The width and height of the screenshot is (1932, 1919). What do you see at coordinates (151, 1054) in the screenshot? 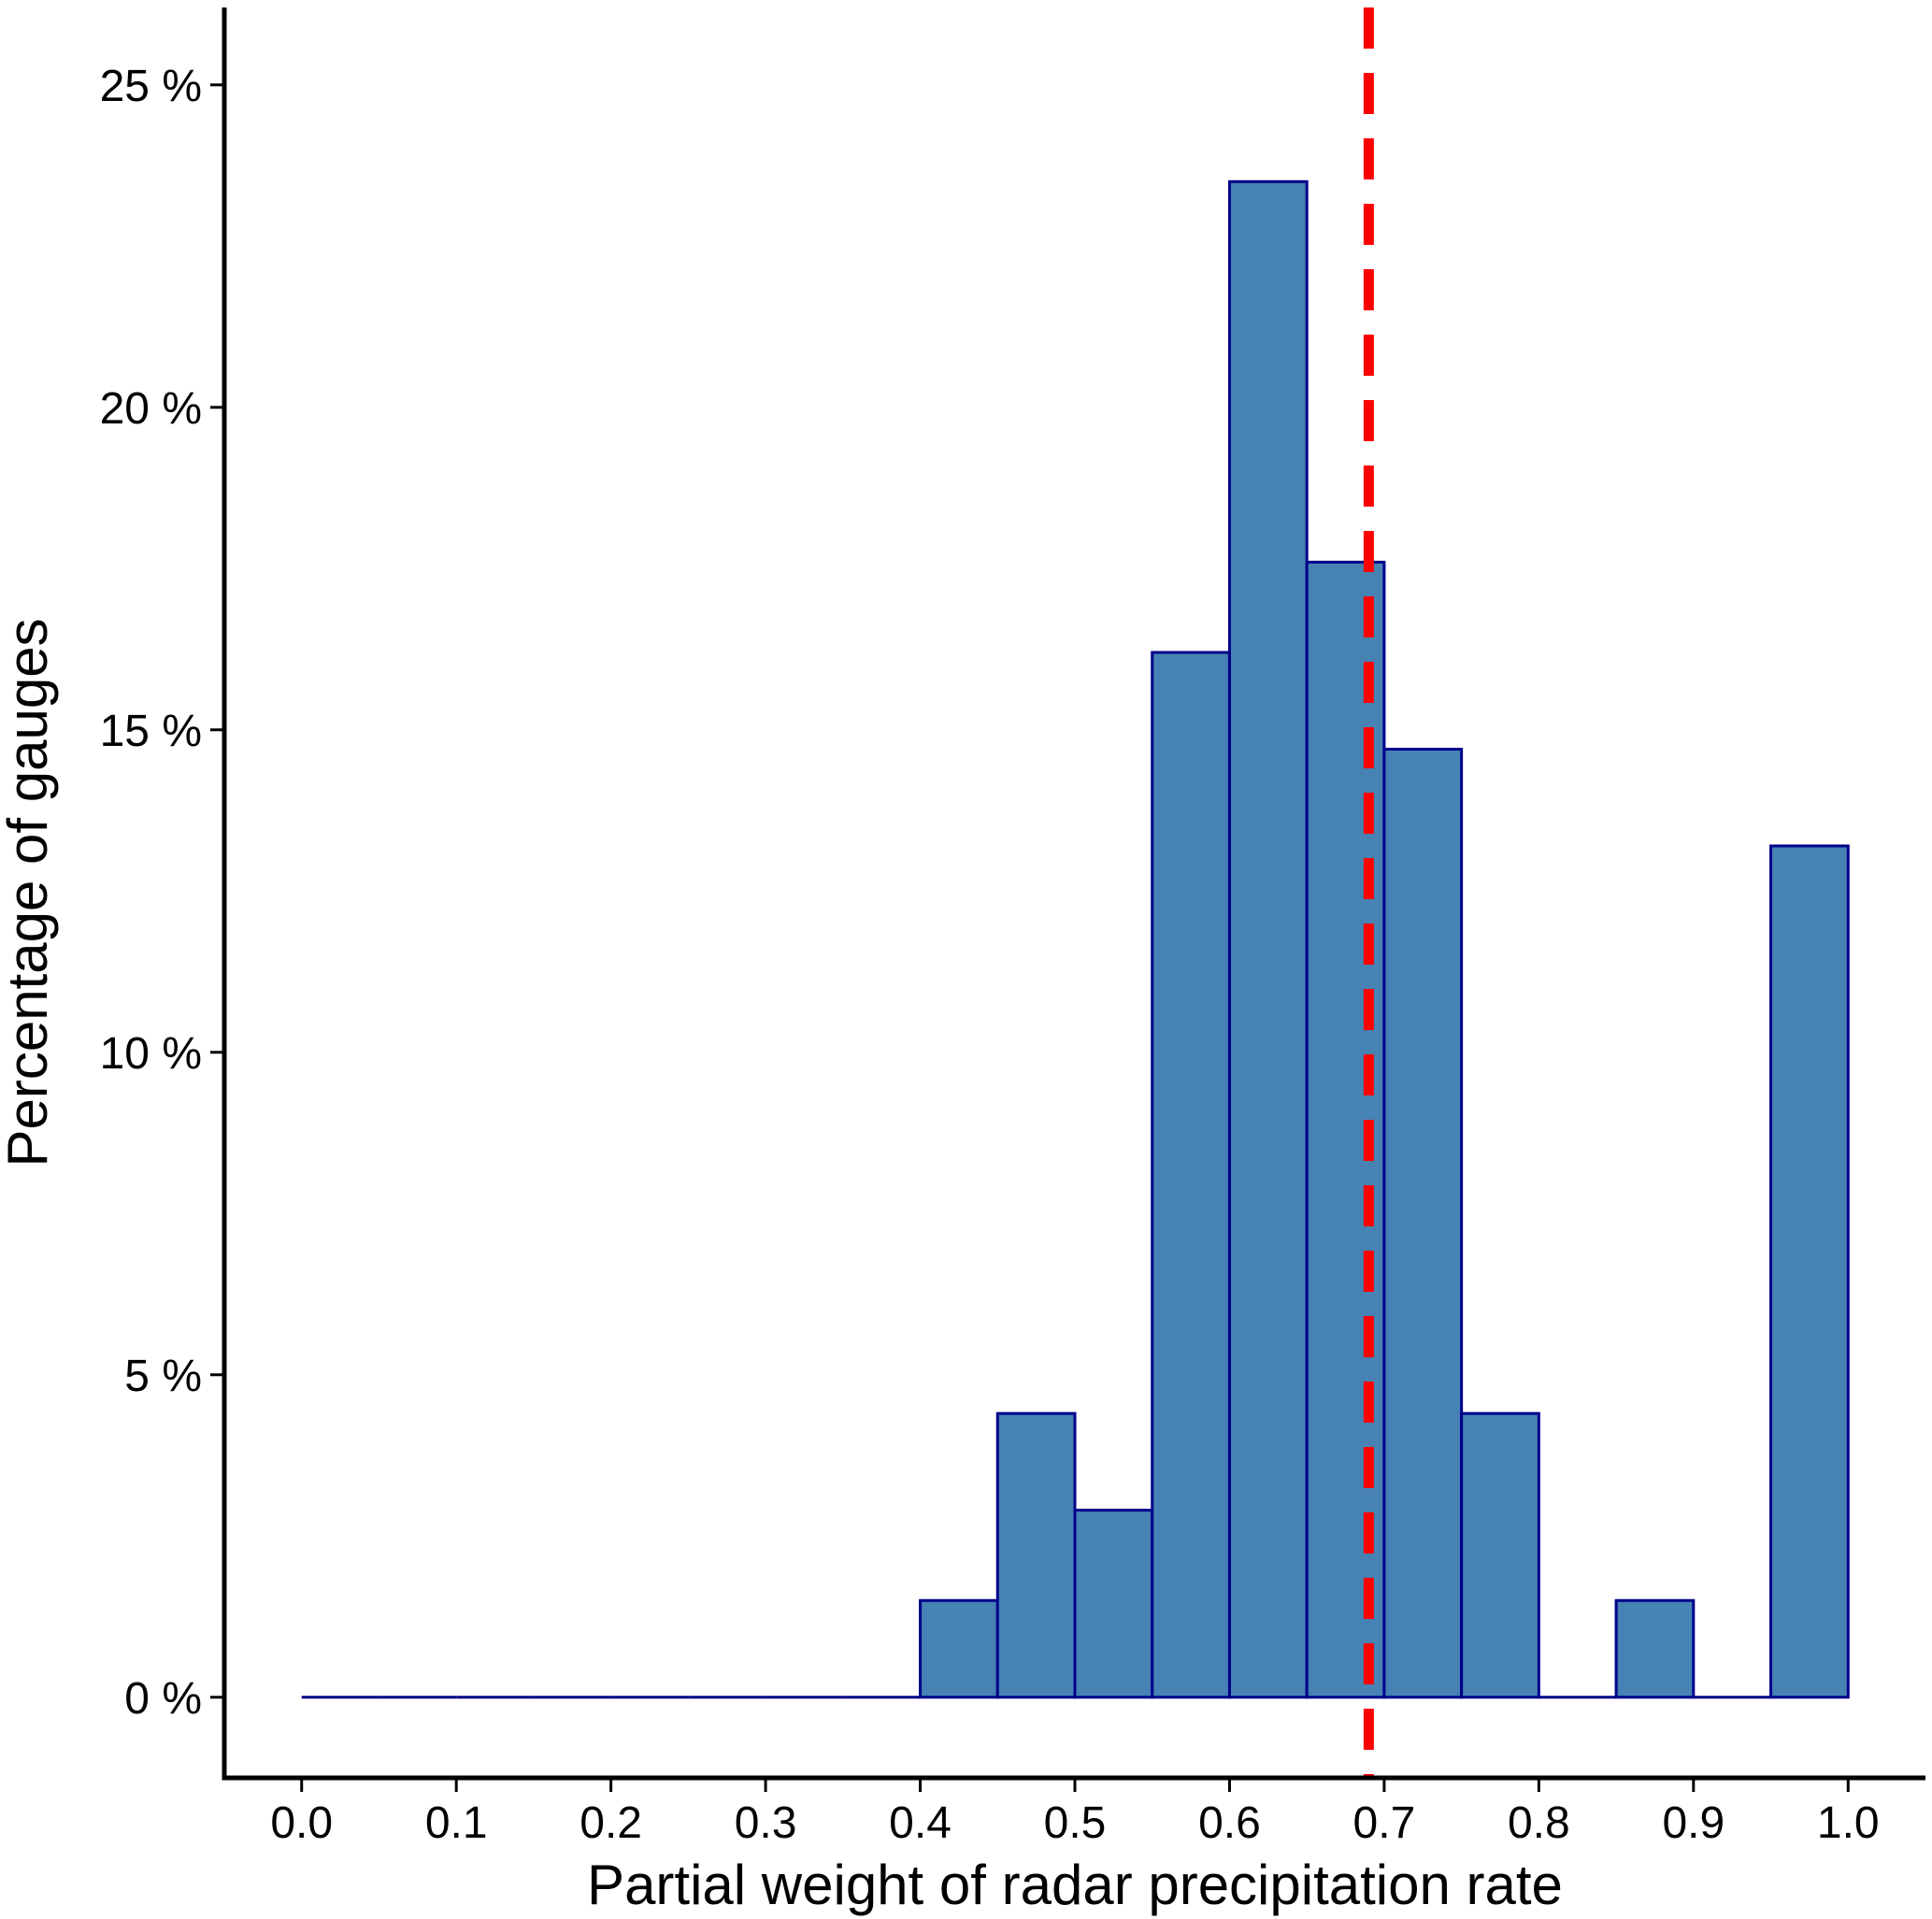
I see `y-tick-label: 10 %` at bounding box center [151, 1054].